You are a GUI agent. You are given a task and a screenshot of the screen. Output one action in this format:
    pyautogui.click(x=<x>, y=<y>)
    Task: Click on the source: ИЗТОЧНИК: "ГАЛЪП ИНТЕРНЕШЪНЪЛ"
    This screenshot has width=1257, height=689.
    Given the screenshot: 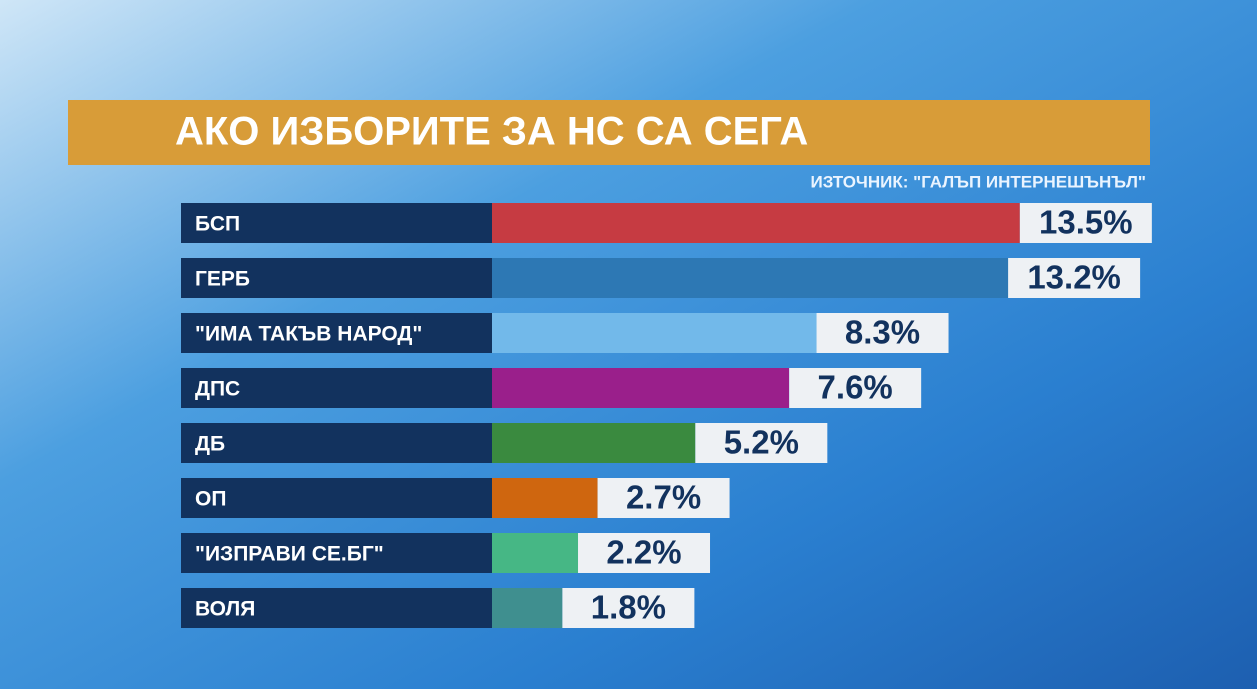 What is the action you would take?
    pyautogui.click(x=978, y=181)
    